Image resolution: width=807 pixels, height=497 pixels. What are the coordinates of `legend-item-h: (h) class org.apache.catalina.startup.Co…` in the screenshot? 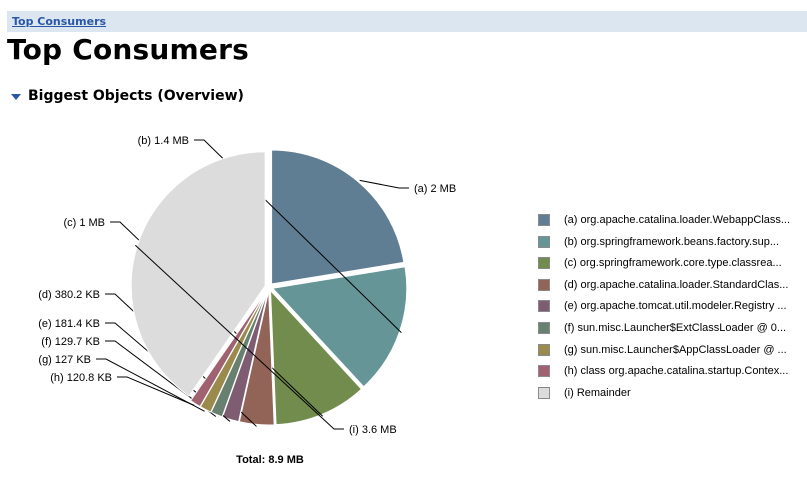 It's located at (672, 372).